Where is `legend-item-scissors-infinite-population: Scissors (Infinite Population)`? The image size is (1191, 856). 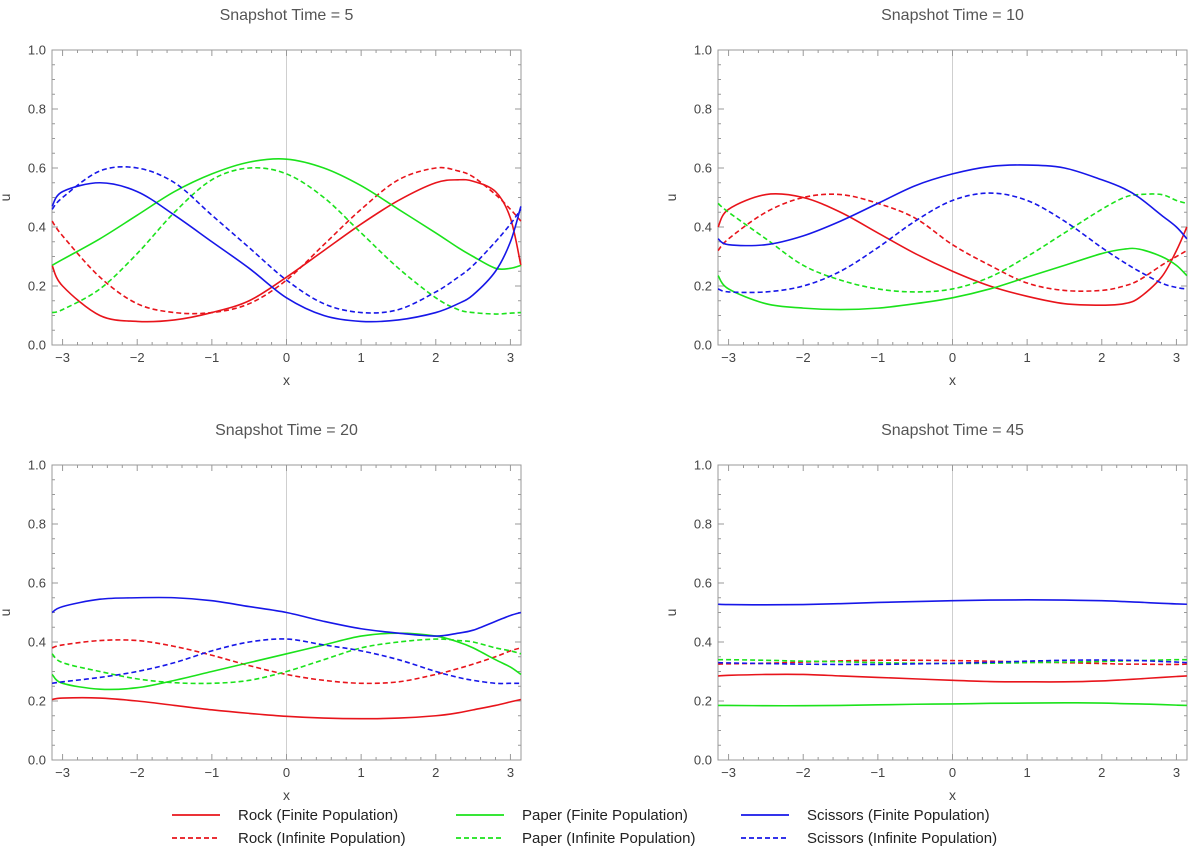 legend-item-scissors-infinite-population: Scissors (Infinite Population) is located at coordinates (869, 838).